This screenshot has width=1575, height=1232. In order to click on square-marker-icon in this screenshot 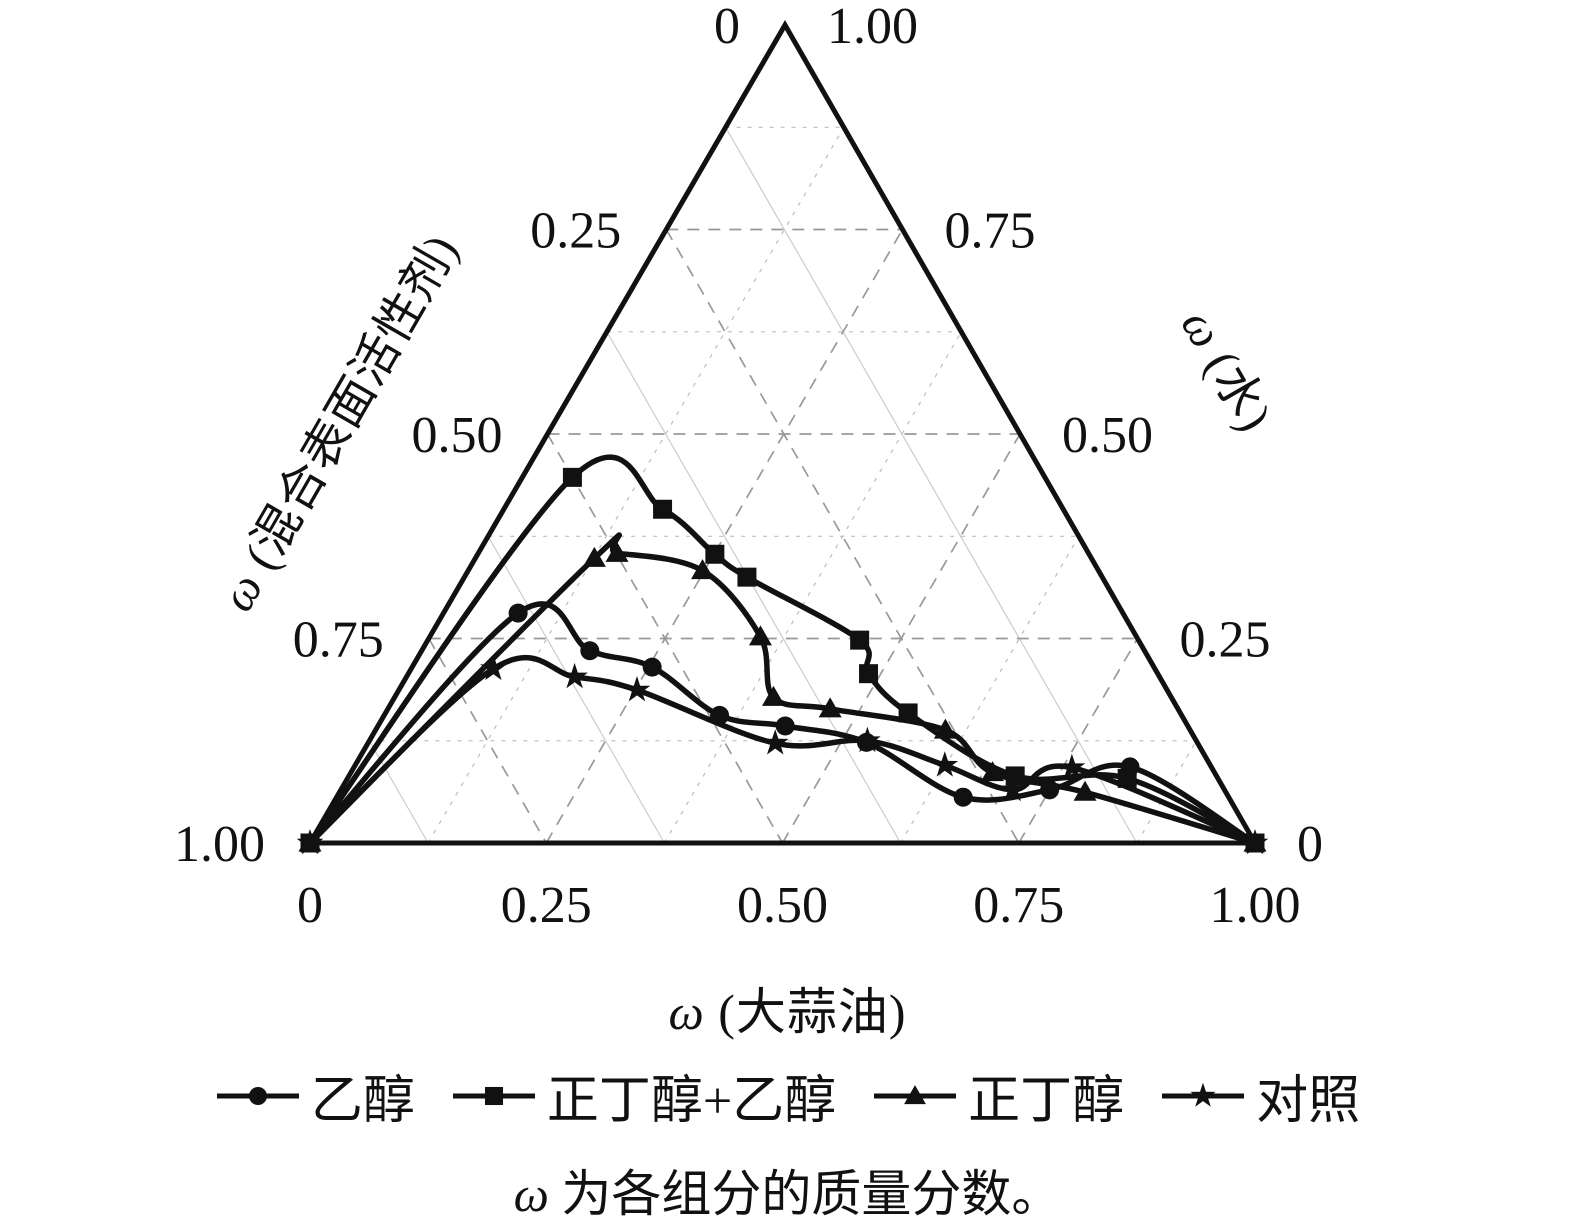, I will do `click(493, 1095)`.